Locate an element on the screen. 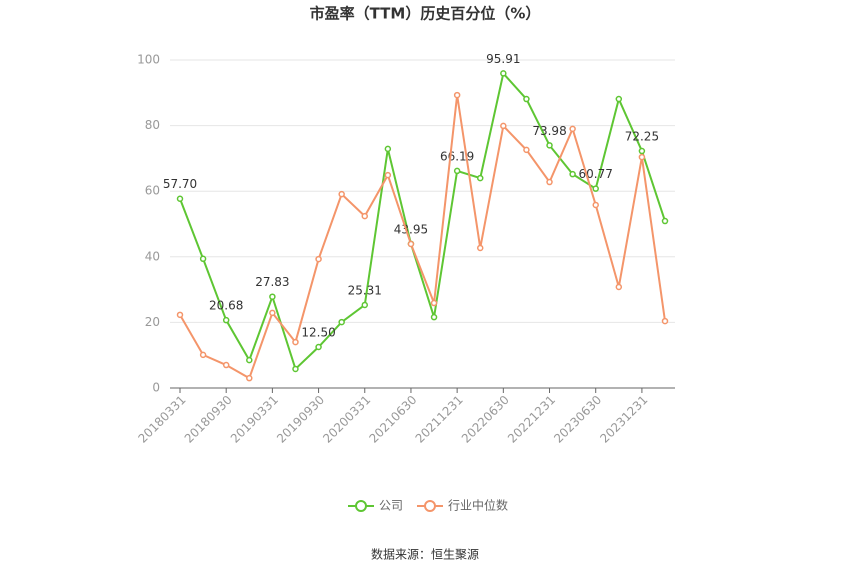 Image resolution: width=850 pixels, height=575 pixels. source: 数据来源：恒生聚源 is located at coordinates (425, 554).